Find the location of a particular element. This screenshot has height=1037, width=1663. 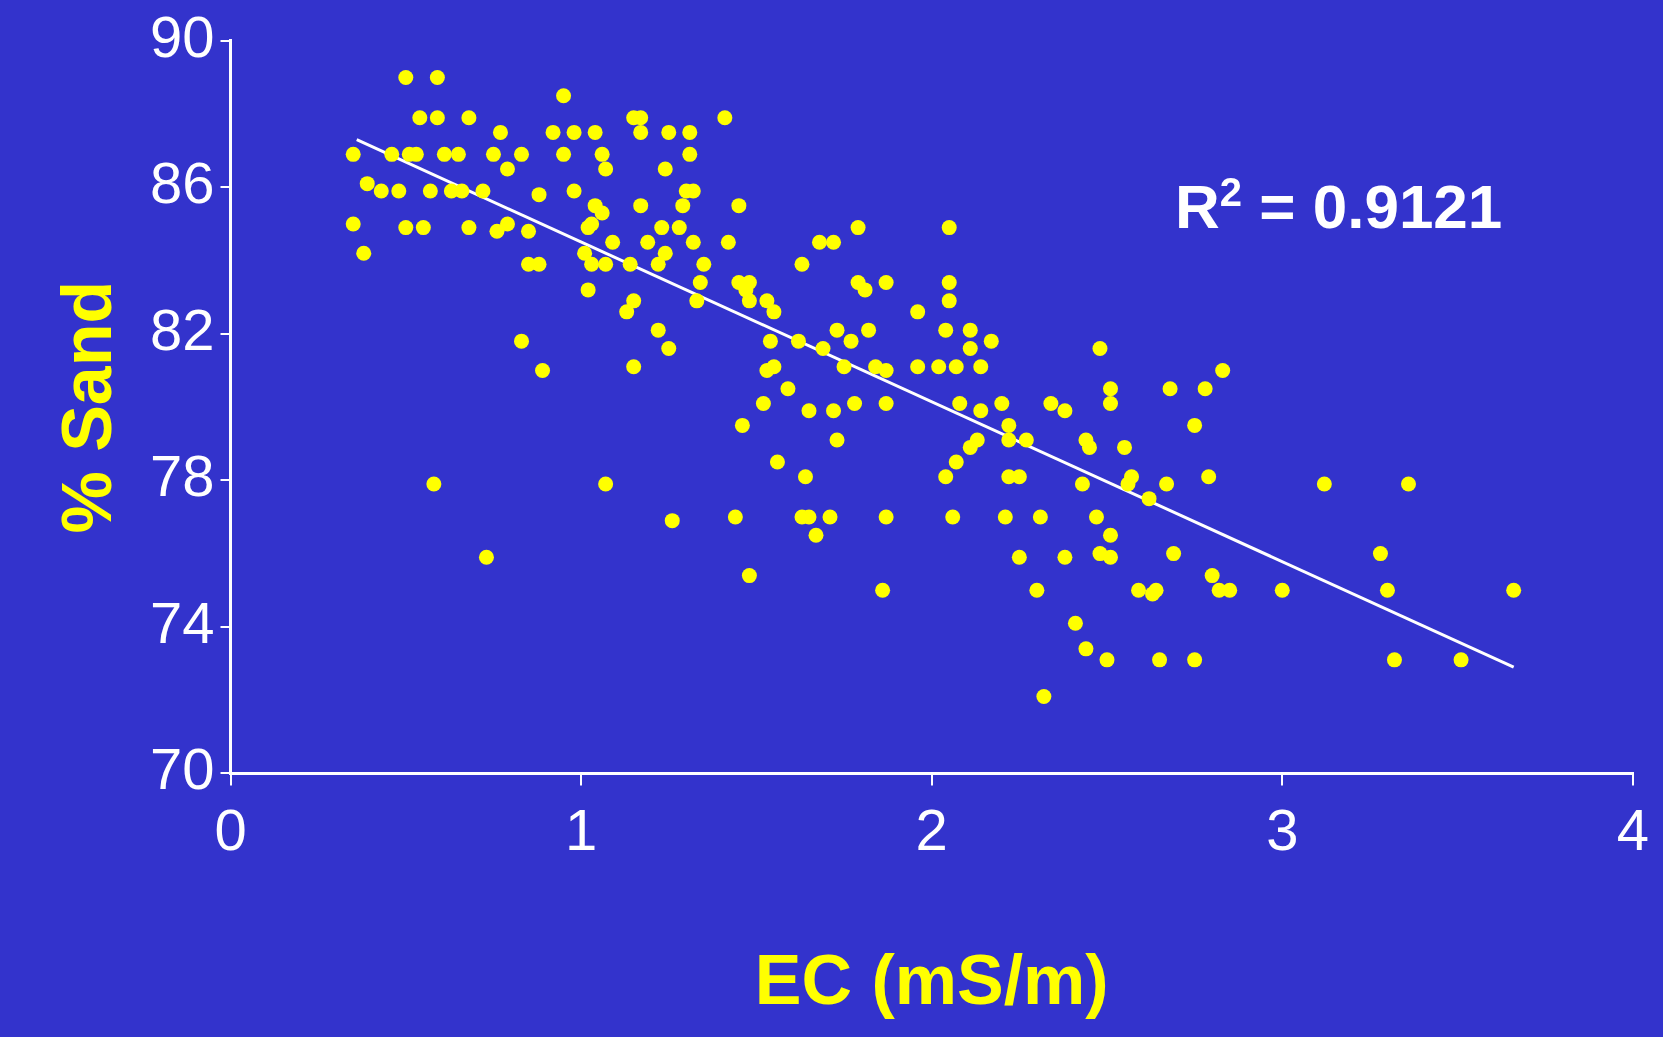

annotation: R$^{2}$ = 0.9121 is located at coordinates (1339, 206).